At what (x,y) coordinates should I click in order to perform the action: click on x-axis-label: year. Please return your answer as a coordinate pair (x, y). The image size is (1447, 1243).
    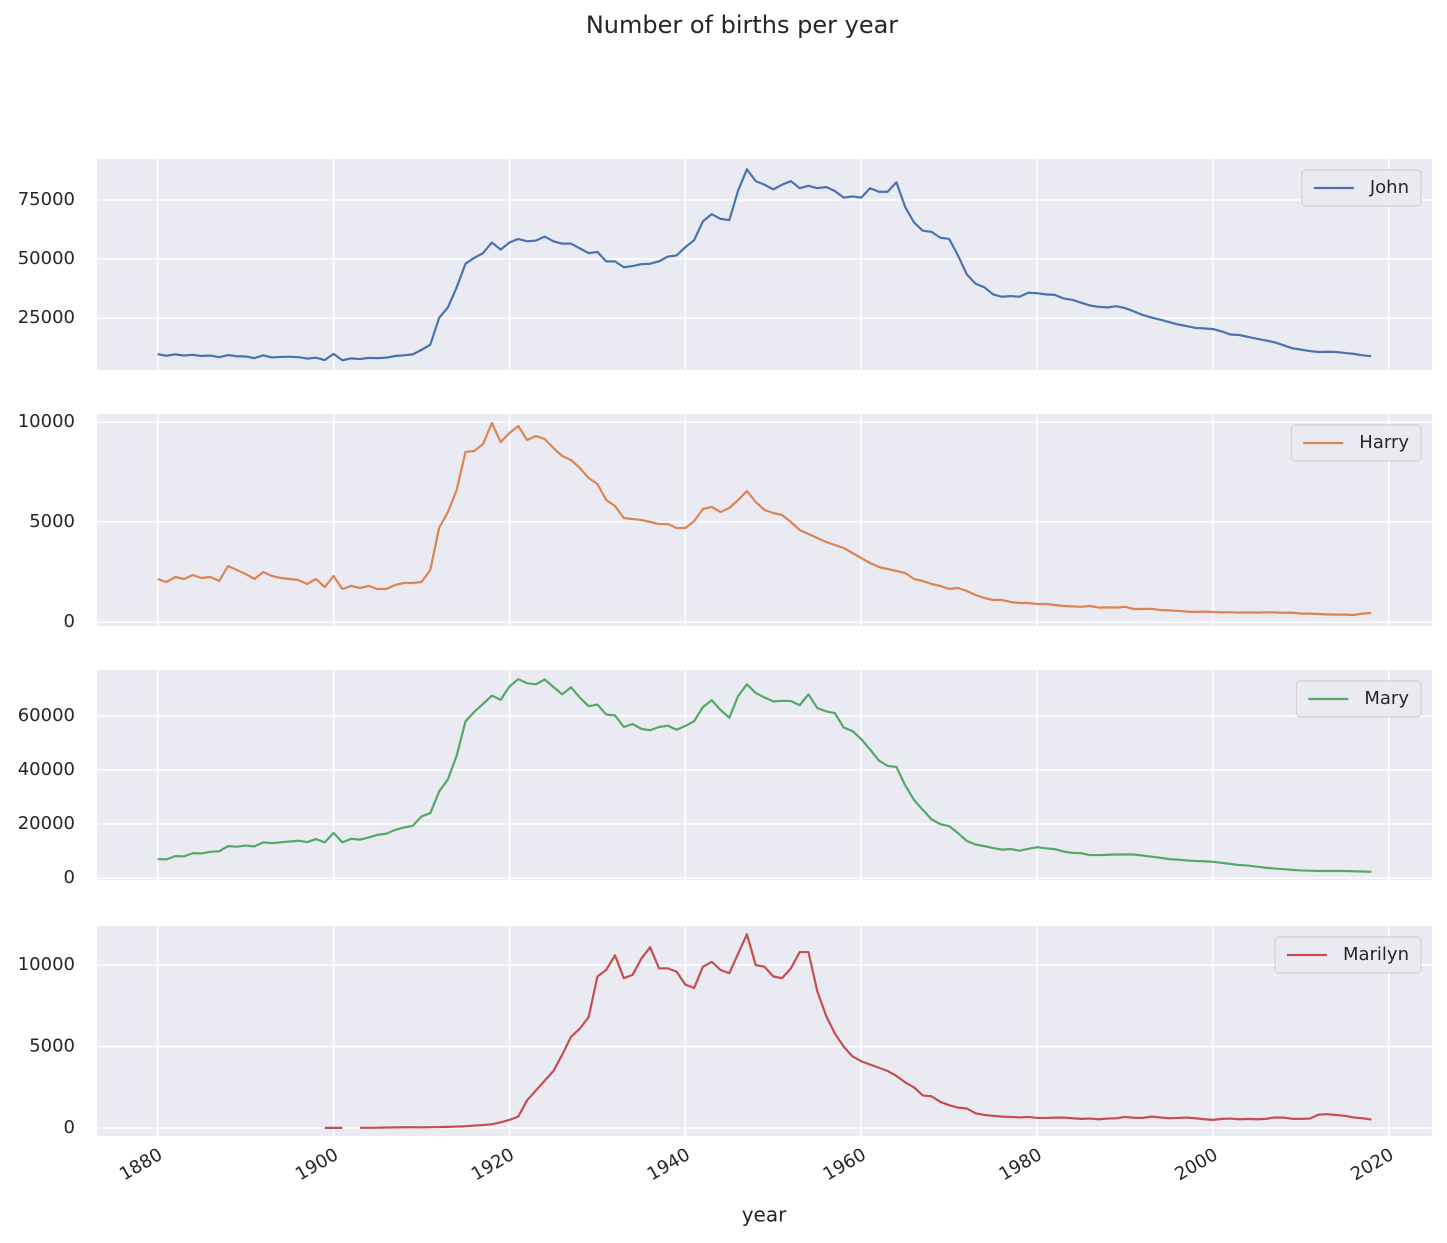
    Looking at the image, I should click on (764, 1215).